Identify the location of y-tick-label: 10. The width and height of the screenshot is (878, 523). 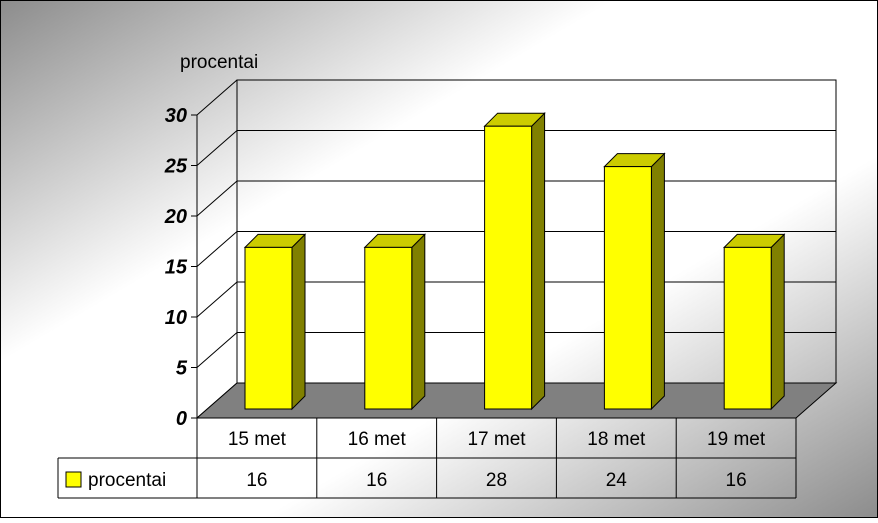
(176, 318).